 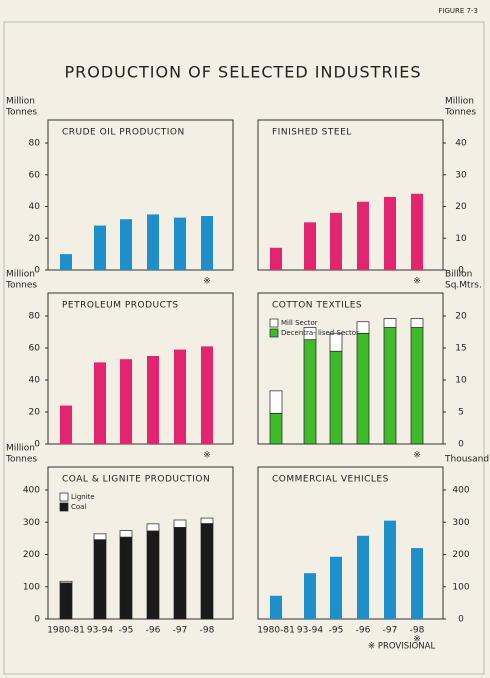 What do you see at coordinates (136, 480) in the screenshot?
I see `panel-title: COAL & LIGNITE PRODUCTION` at bounding box center [136, 480].